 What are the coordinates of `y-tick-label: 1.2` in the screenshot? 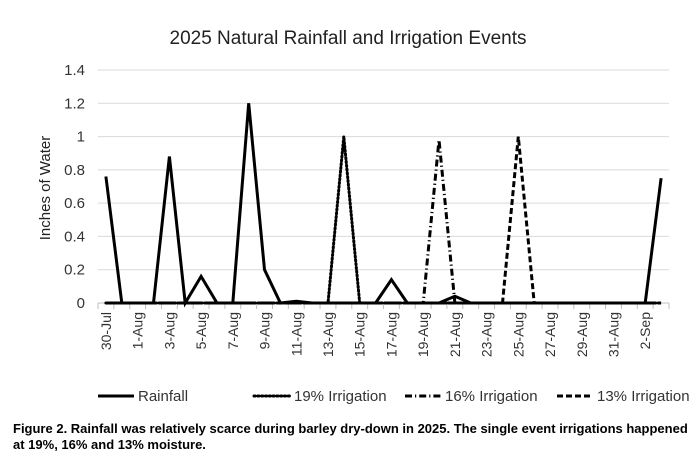 It's located at (74, 103).